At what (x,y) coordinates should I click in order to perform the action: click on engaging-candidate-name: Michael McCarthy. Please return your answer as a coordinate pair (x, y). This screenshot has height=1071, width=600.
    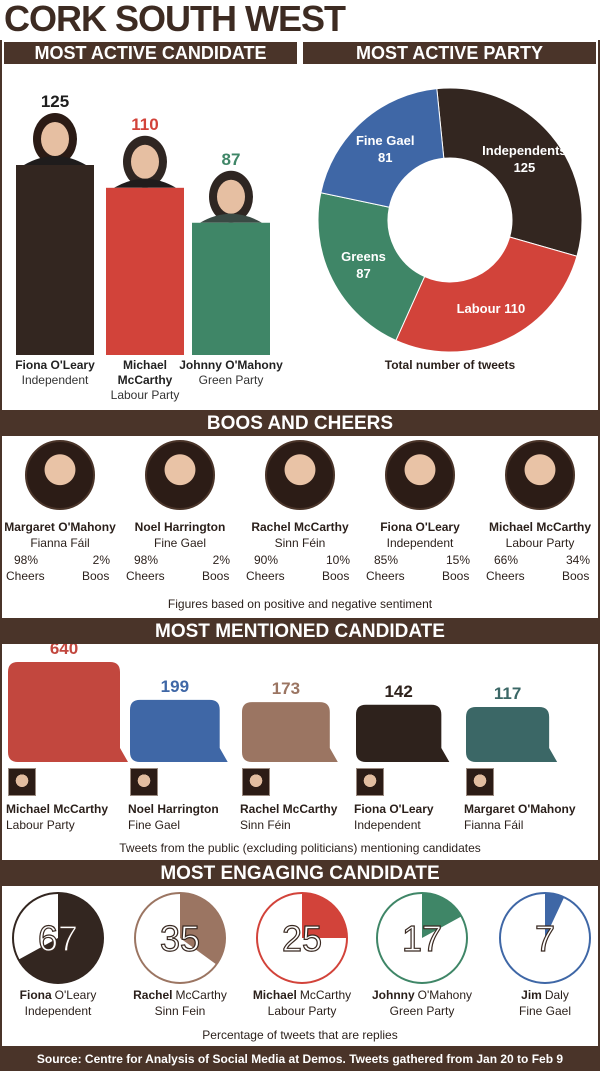
    Looking at the image, I should click on (302, 995).